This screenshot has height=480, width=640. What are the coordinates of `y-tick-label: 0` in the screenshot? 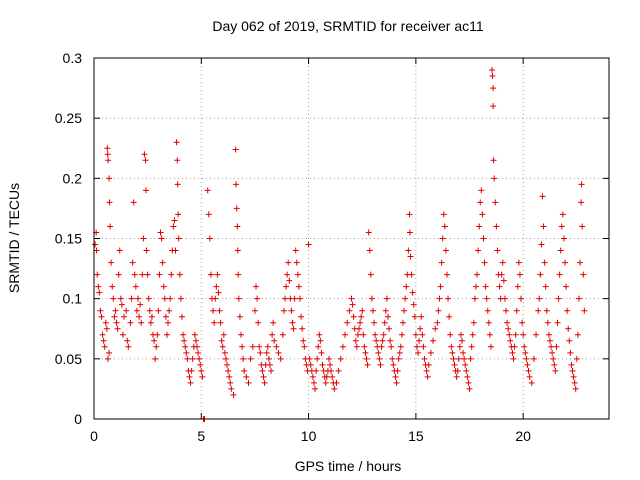 It's located at (78, 419).